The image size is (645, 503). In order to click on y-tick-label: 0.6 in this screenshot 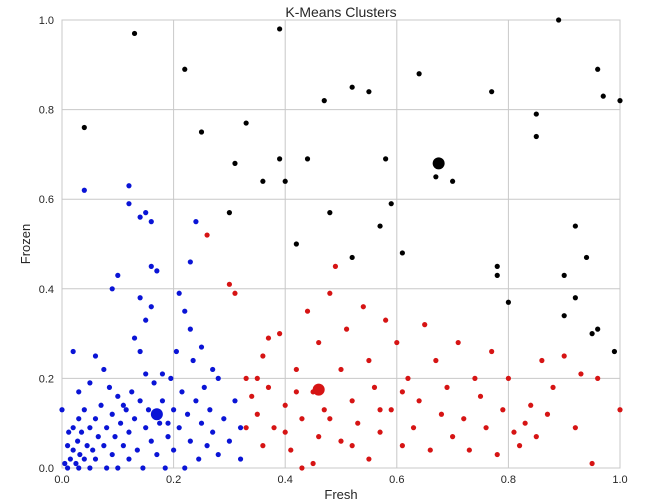, I will do `click(46, 200)`.